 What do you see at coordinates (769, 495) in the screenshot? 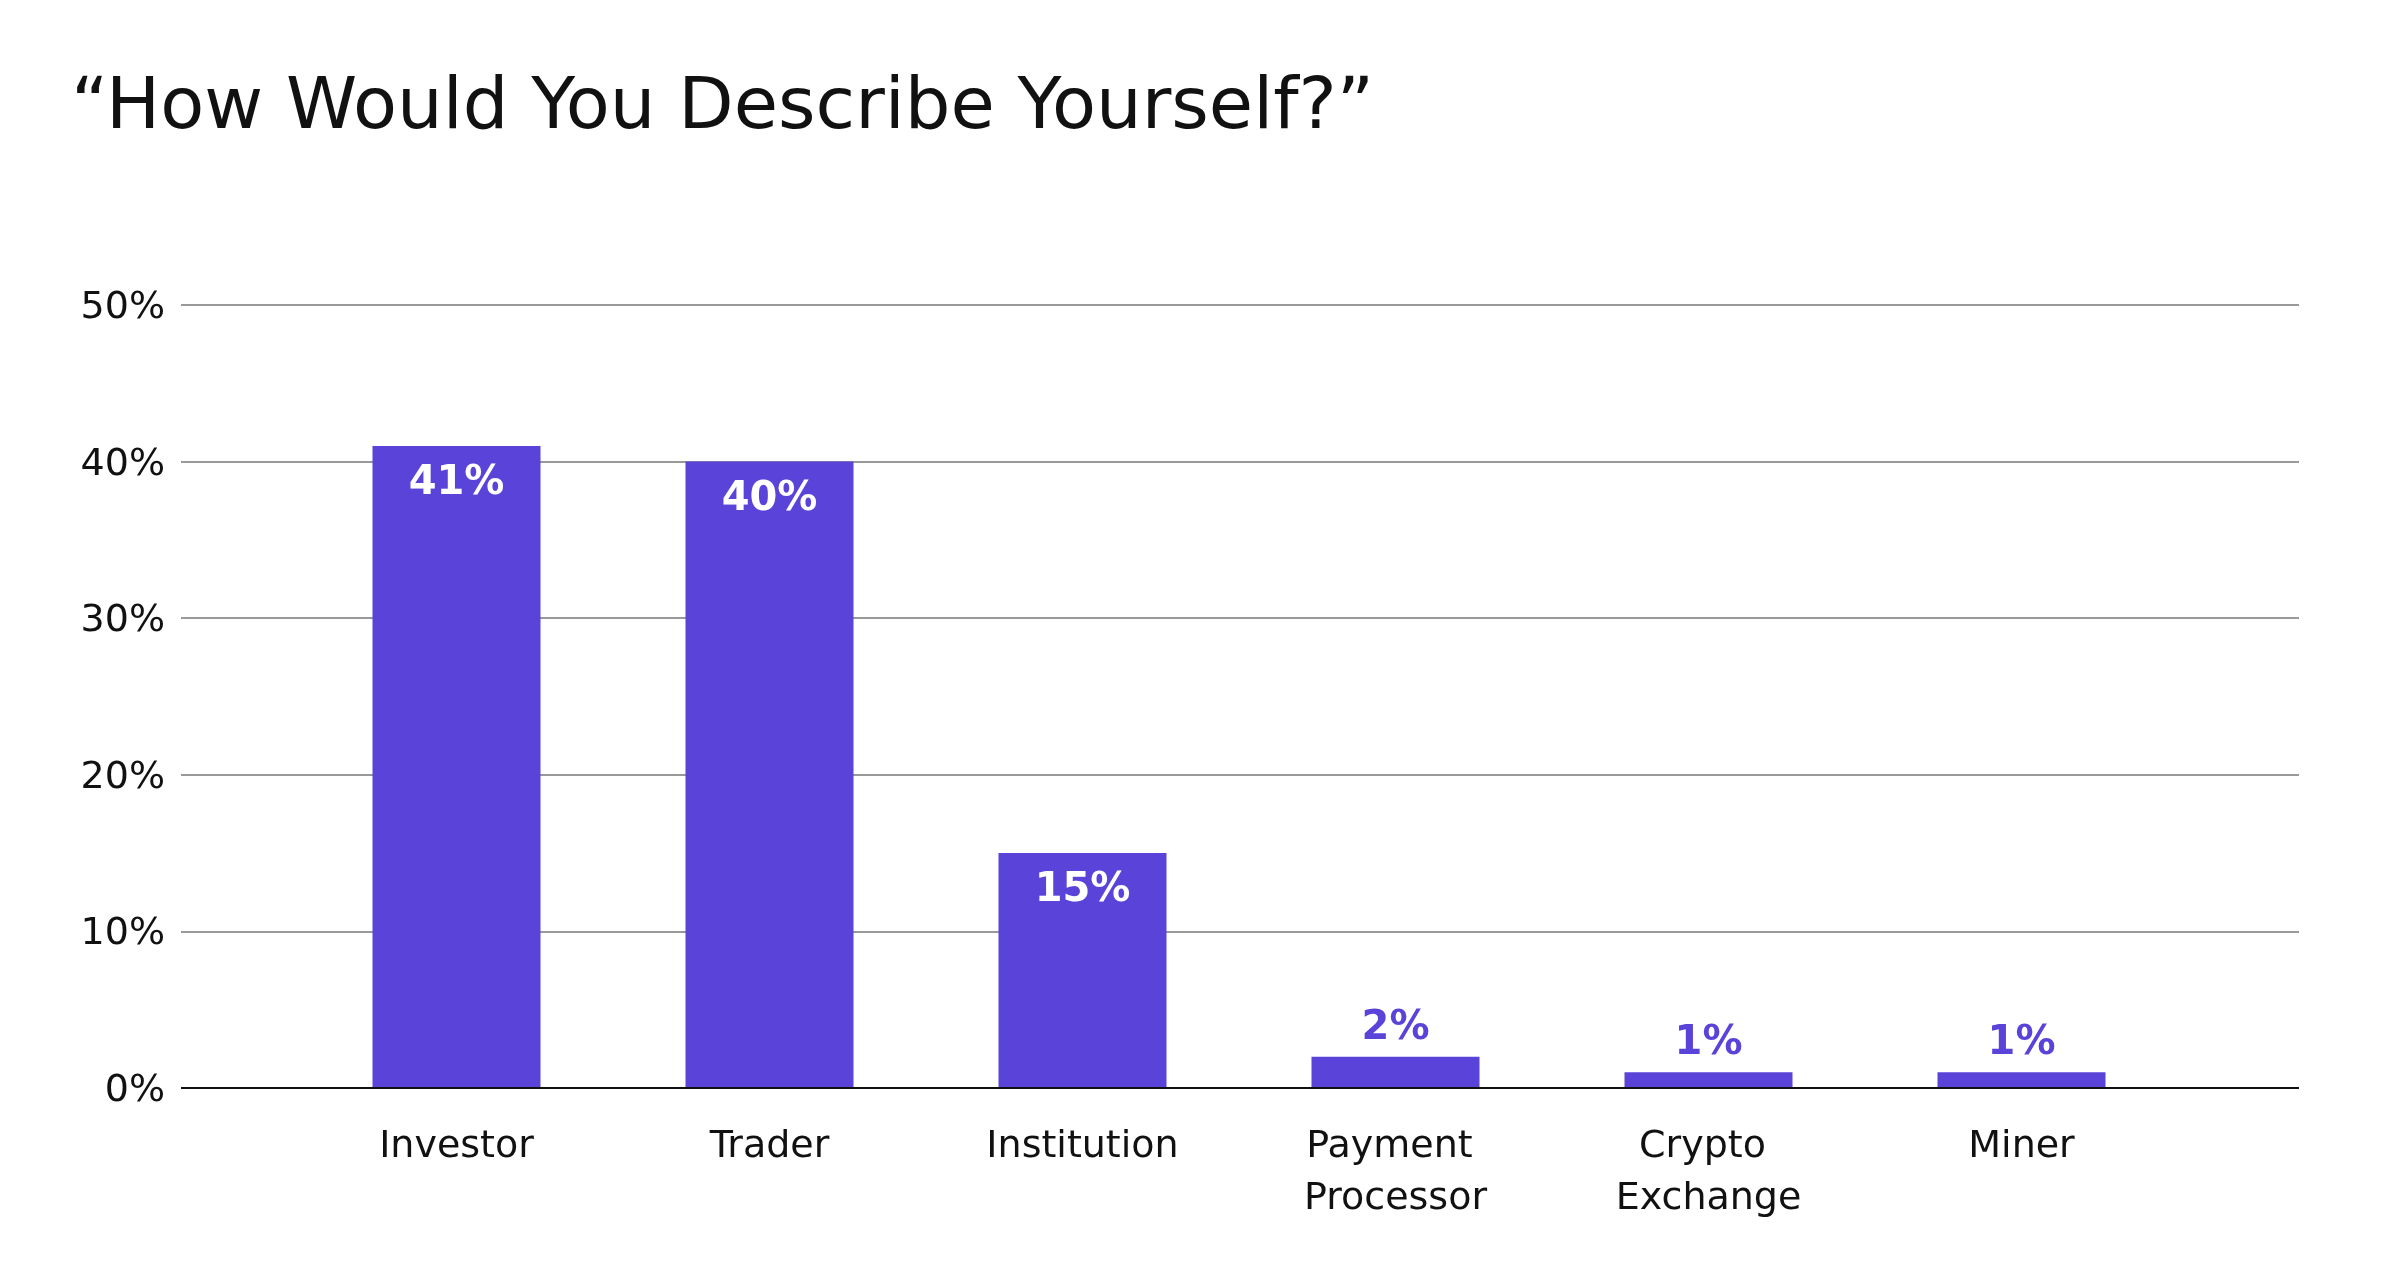
I see `data-label: 40%` at bounding box center [769, 495].